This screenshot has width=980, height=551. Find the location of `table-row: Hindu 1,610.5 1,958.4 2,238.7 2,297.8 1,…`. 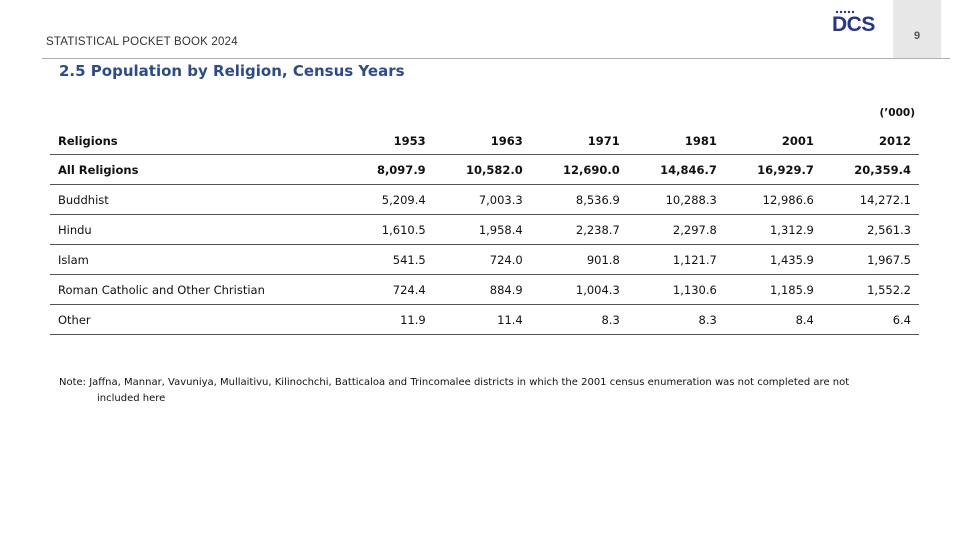

table-row: Hindu 1,610.5 1,958.4 2,238.7 2,297.8 1,… is located at coordinates (484, 229).